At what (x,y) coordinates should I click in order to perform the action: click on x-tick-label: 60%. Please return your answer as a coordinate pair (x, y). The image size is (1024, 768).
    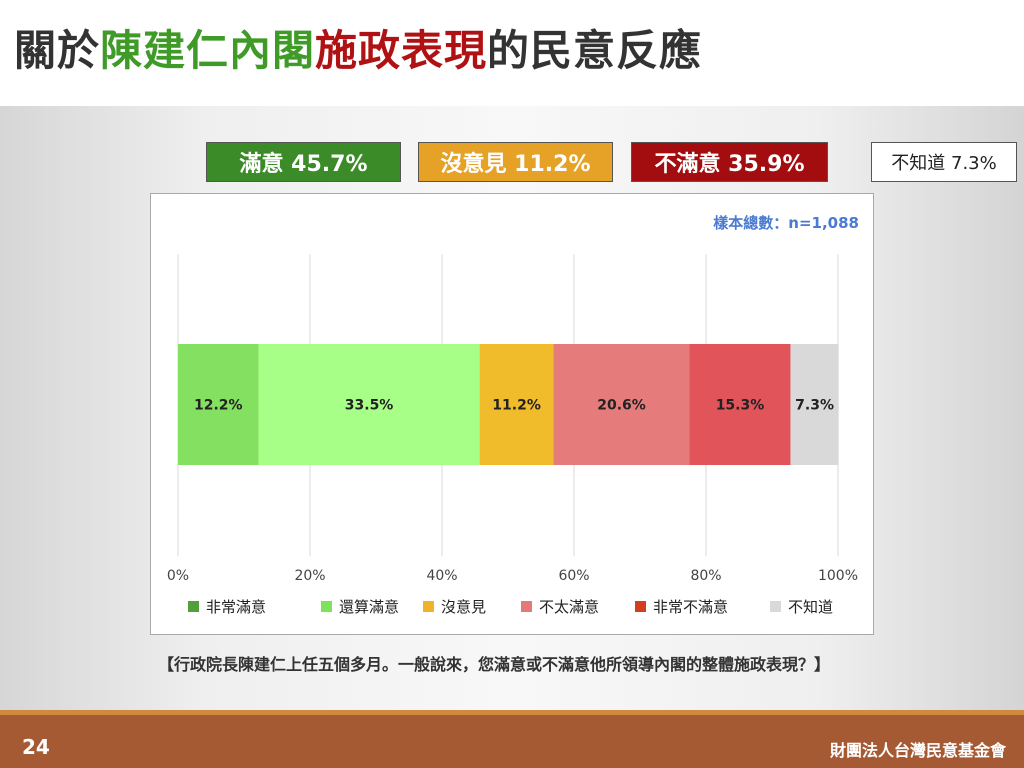
    Looking at the image, I should click on (573, 576).